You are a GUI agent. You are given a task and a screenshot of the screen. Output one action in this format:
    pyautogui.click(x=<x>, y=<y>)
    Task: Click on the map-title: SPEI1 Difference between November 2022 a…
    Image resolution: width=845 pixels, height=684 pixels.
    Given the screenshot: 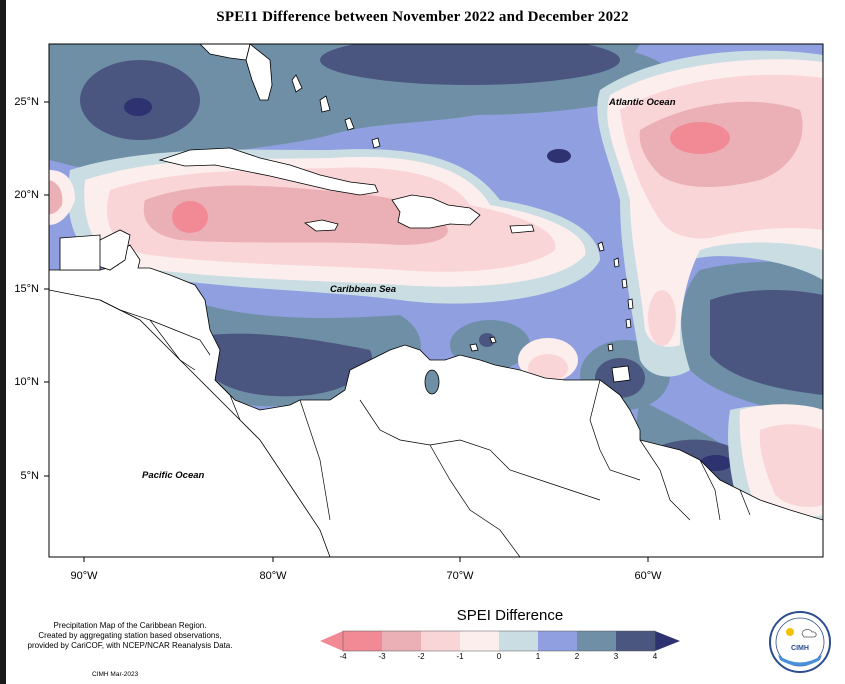 What is the action you would take?
    pyautogui.click(x=422, y=17)
    